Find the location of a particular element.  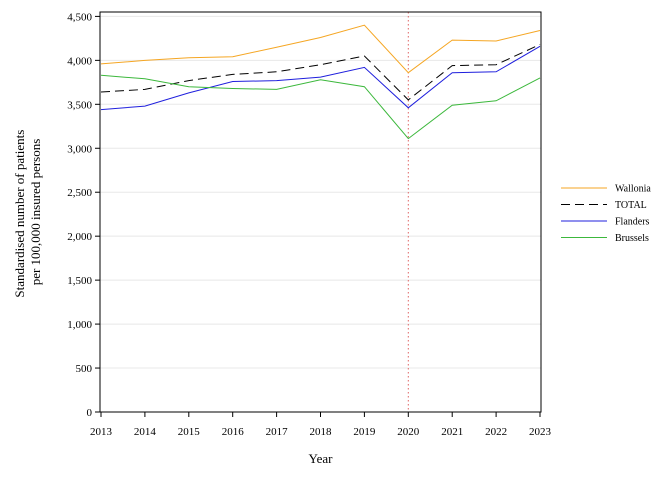

y-tick-label: 1,000 is located at coordinates (79, 325).